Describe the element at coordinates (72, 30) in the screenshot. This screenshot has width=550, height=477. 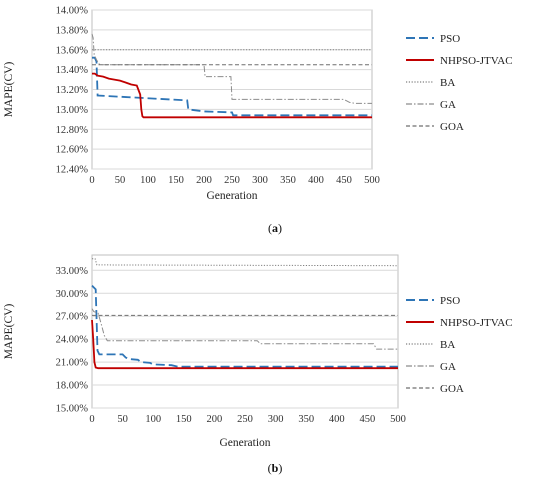
I see `y-tick-label: 13.80%` at that location.